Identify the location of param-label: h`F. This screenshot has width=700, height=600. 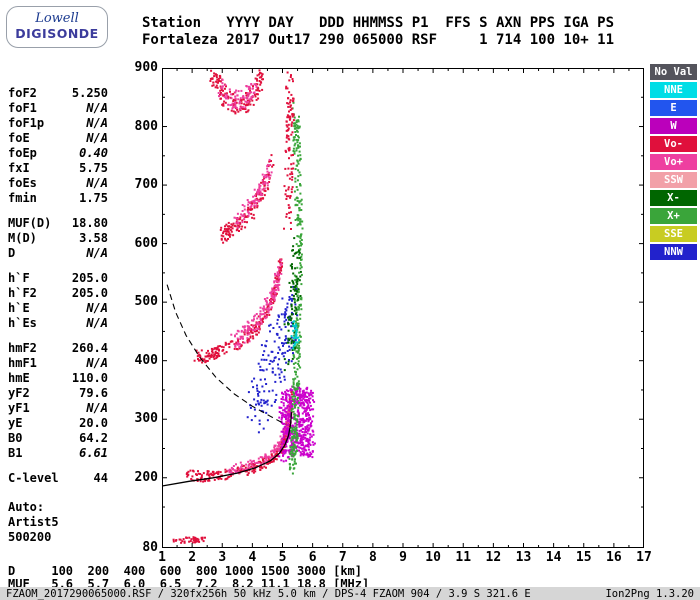
(19, 278).